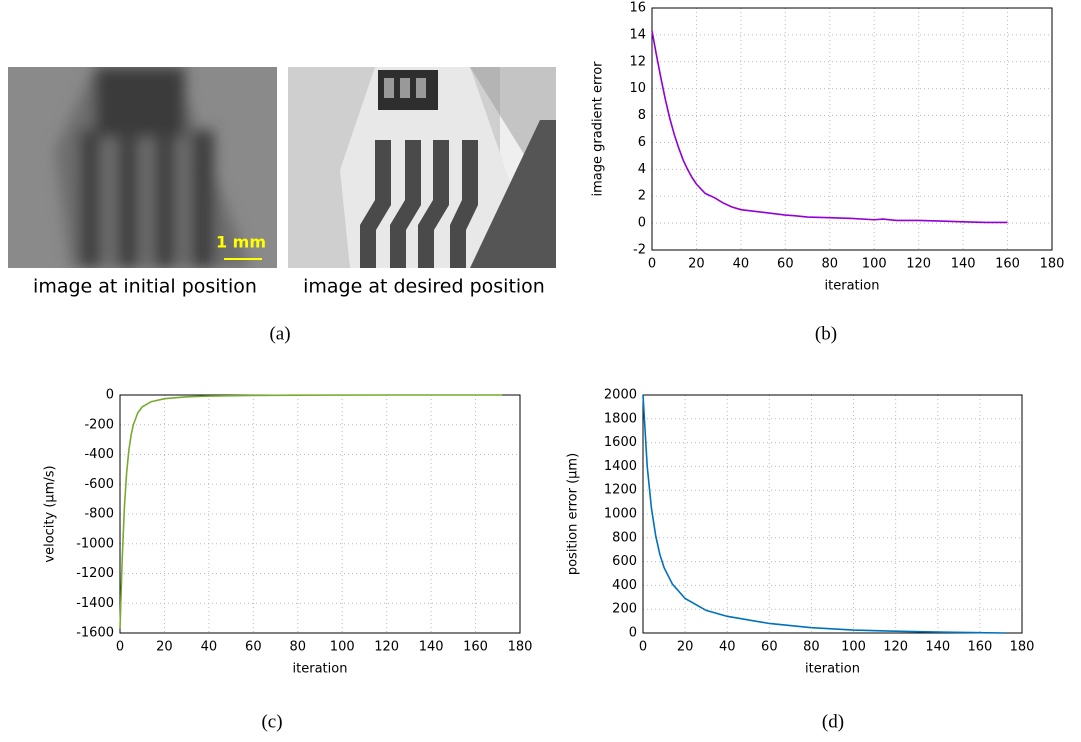  Describe the element at coordinates (99, 484) in the screenshot. I see `y-tick-label: -600` at that location.